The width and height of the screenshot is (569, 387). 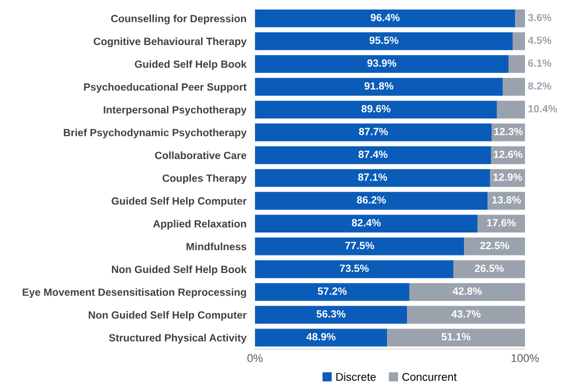 I want to click on data-label: 87.1%, so click(x=373, y=177).